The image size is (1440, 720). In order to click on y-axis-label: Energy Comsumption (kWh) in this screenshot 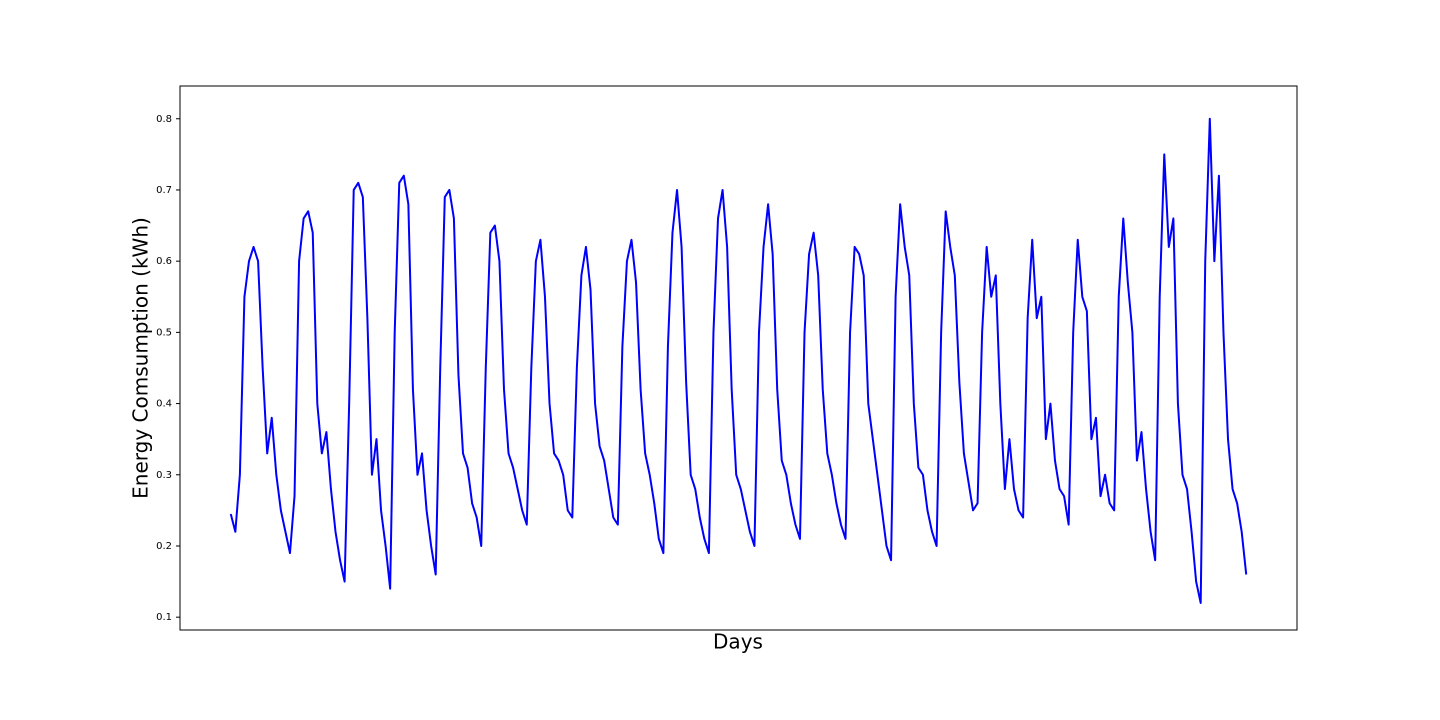, I will do `click(141, 358)`.